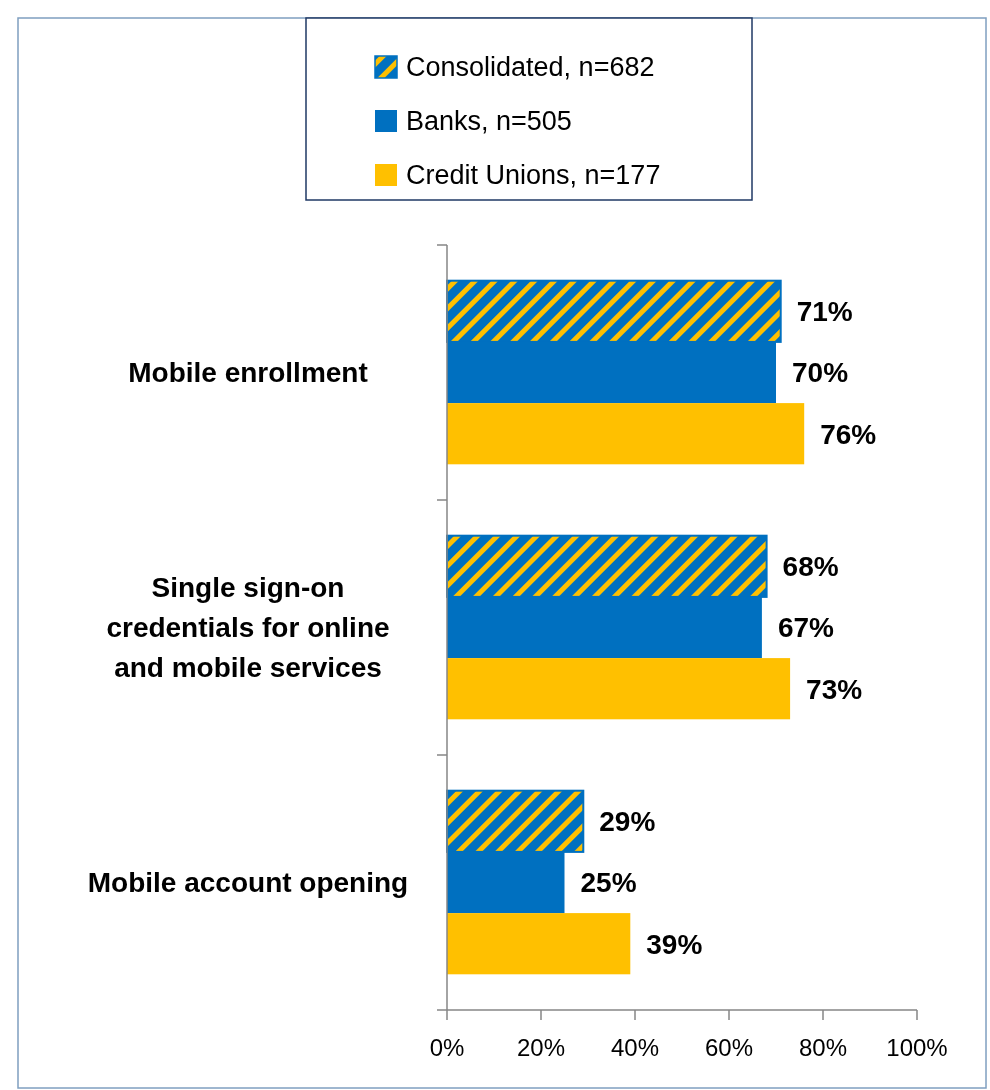 The width and height of the screenshot is (990, 1090). What do you see at coordinates (824, 312) in the screenshot?
I see `text: 71%` at bounding box center [824, 312].